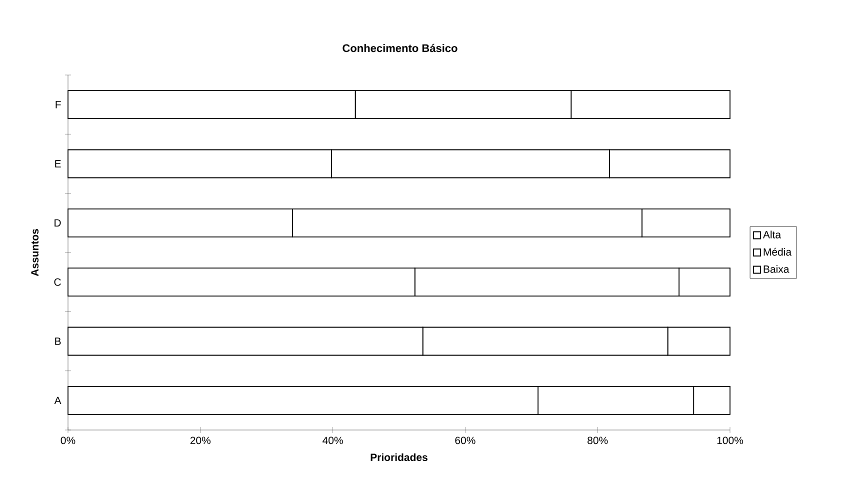 The image size is (859, 496). What do you see at coordinates (778, 252) in the screenshot?
I see `legend-label: Média` at bounding box center [778, 252].